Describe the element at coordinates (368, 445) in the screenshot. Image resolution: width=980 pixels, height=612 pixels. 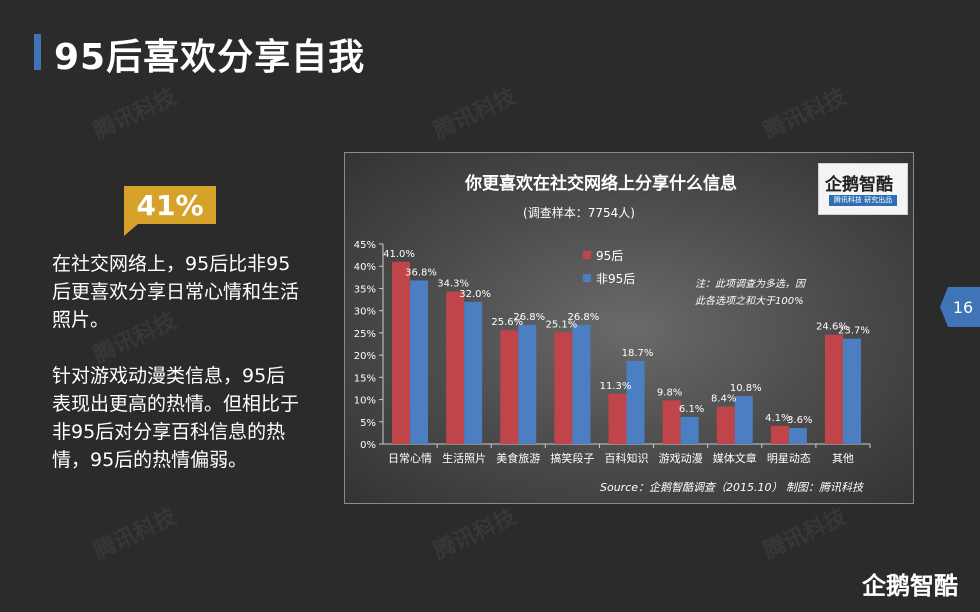
I see `y-tick-label: 0%` at that location.